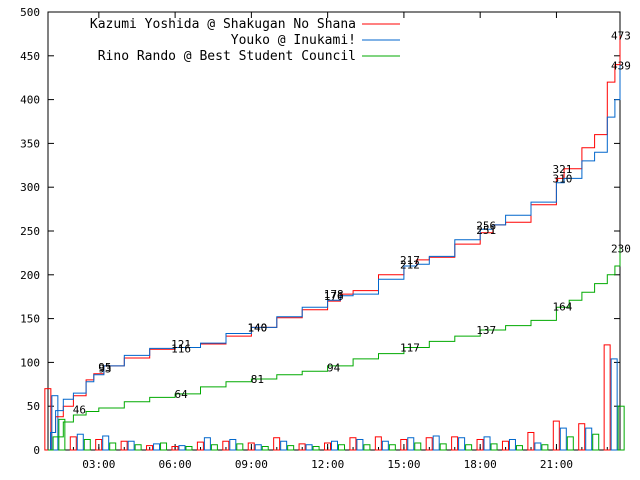 The width and height of the screenshot is (640, 480). Describe the element at coordinates (486, 230) in the screenshot. I see `data-label: 251` at that location.